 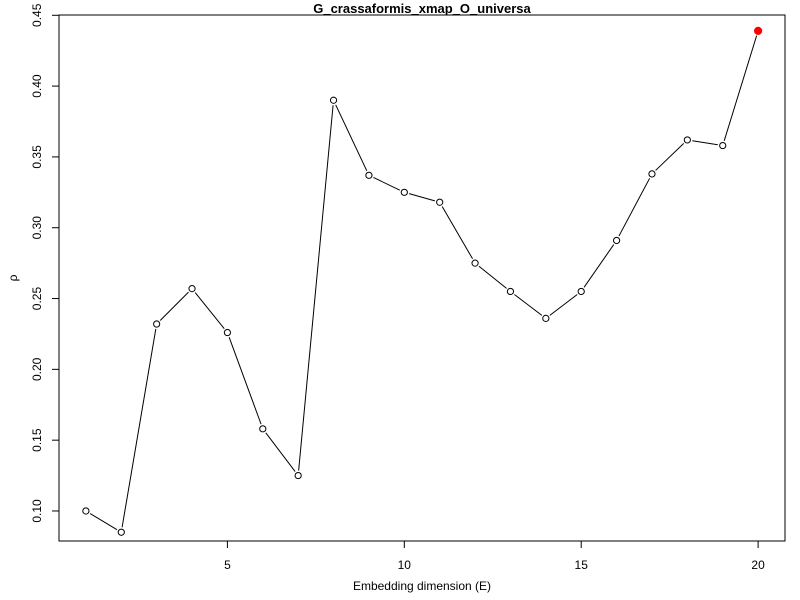 I want to click on y-tick-label: 0.10, so click(x=37, y=511).